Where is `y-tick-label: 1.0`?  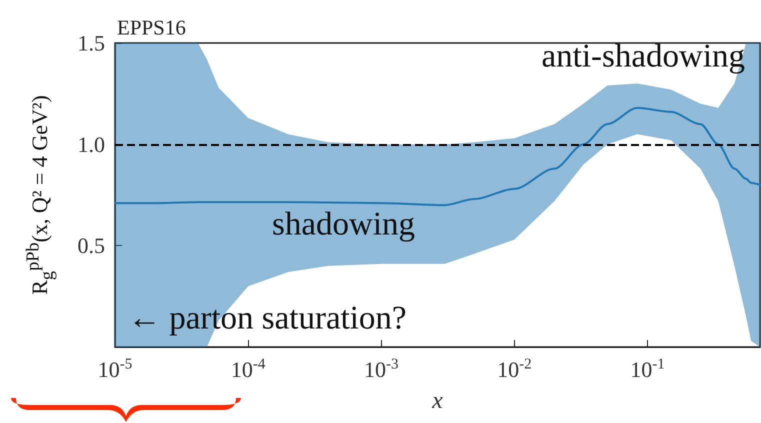
y-tick-label: 1.0 is located at coordinates (91, 144).